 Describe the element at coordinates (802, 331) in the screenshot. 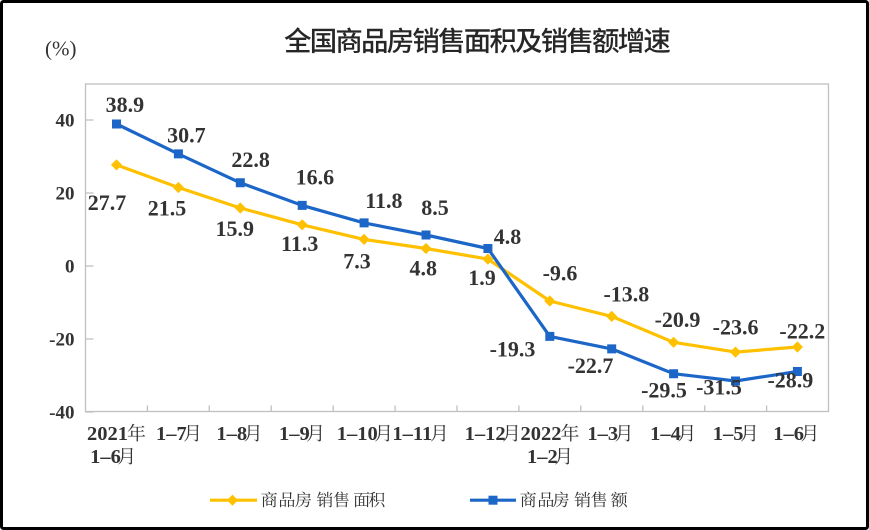

I see `svg-text: -22.2` at that location.